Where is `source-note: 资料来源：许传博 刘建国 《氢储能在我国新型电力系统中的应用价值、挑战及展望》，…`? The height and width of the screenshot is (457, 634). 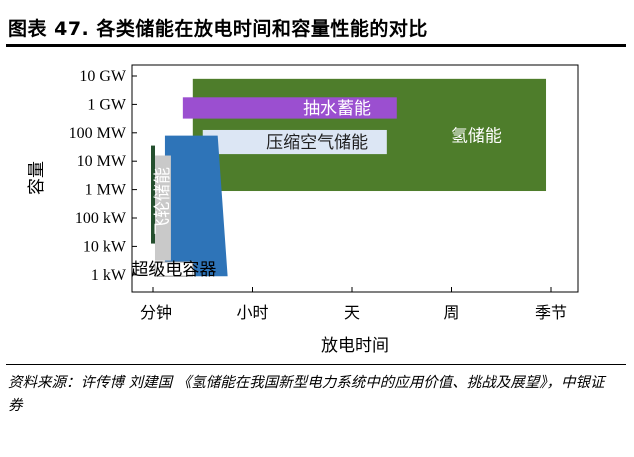
source-note: 资料来源：许传博 刘建国 《氢储能在我国新型电力系统中的应用价值、挑战及展望》，… is located at coordinates (306, 394).